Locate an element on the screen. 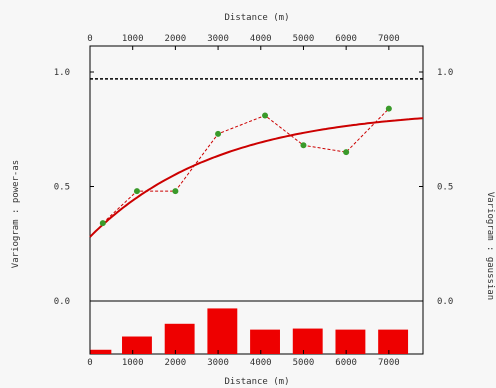 Image resolution: width=496 pixels, height=388 pixels. x-tick-label-bottom-6: 6000 is located at coordinates (346, 363).